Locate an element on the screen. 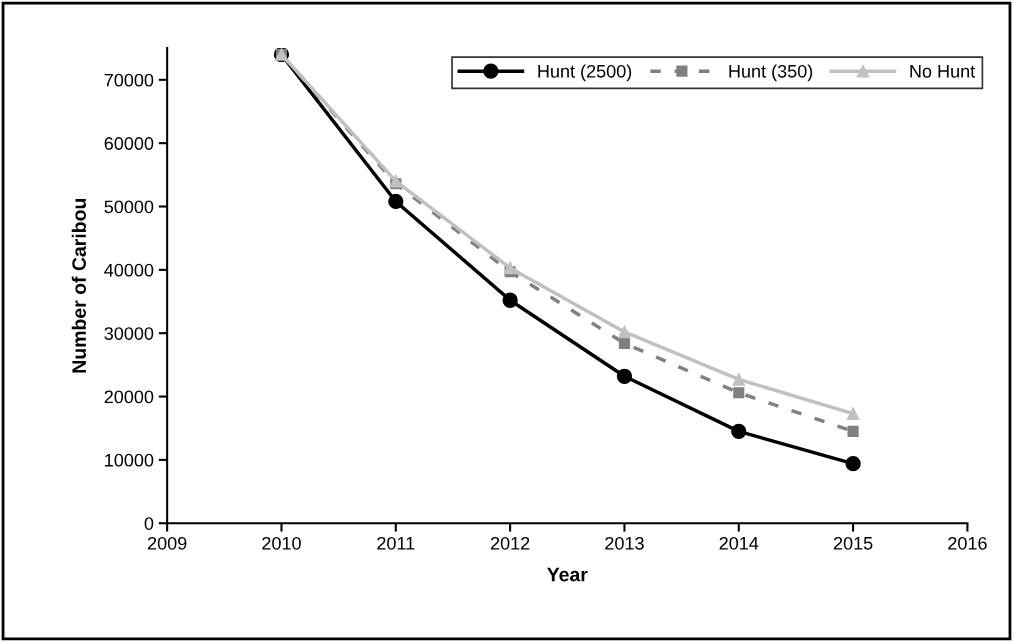 The image size is (1013, 642). y-tick-label: 20000 is located at coordinates (129, 397).